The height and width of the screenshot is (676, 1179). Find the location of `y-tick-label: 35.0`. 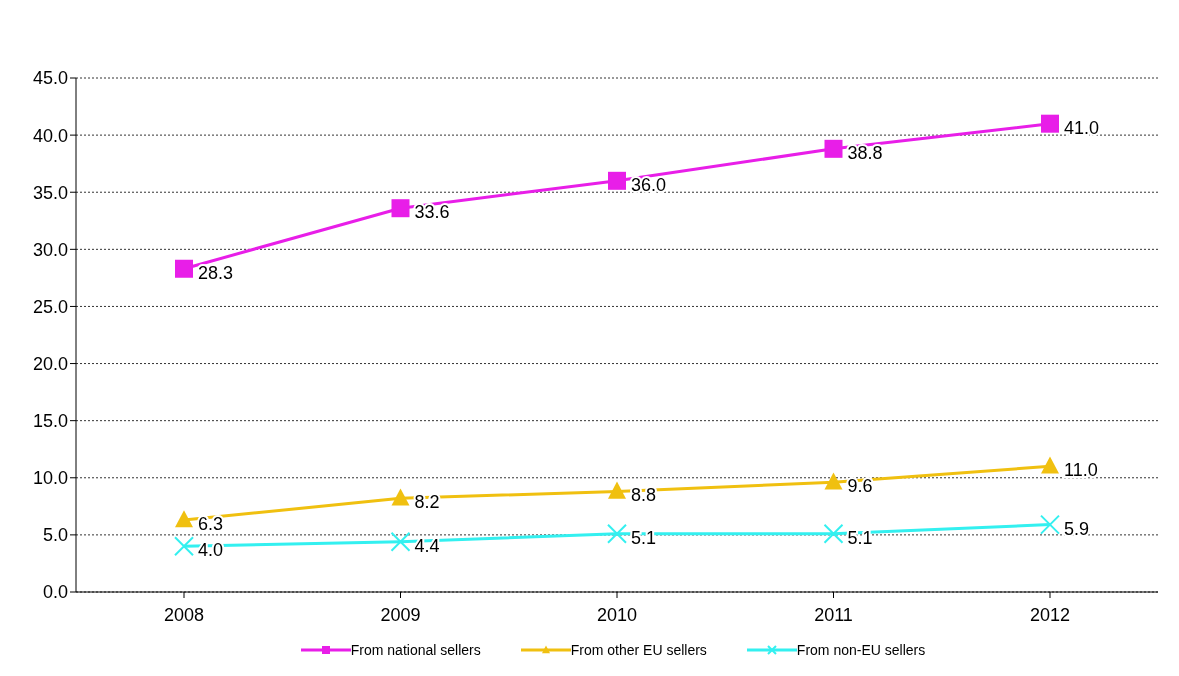

y-tick-label: 35.0 is located at coordinates (50, 192).